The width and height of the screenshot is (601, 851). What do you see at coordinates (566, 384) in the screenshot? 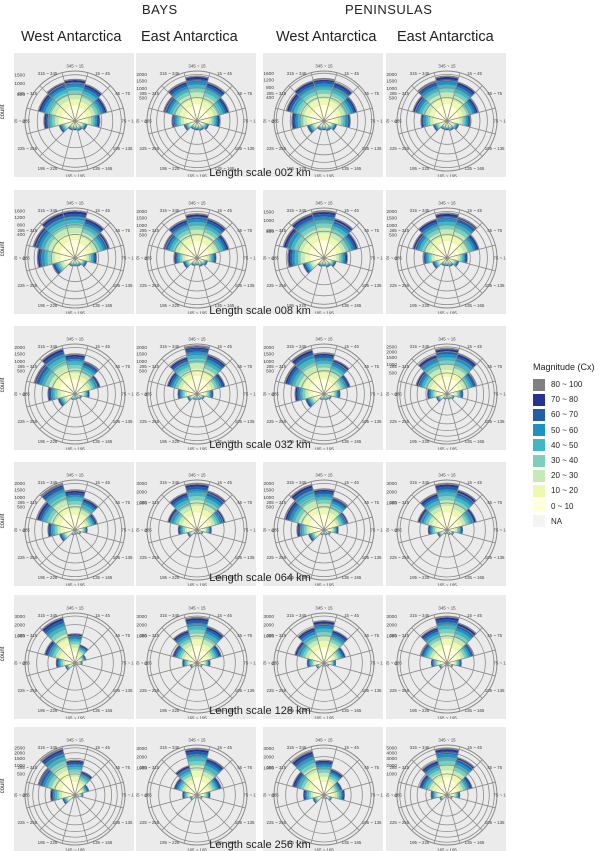
I see `legend-label: 80 ~ 100` at bounding box center [566, 384].